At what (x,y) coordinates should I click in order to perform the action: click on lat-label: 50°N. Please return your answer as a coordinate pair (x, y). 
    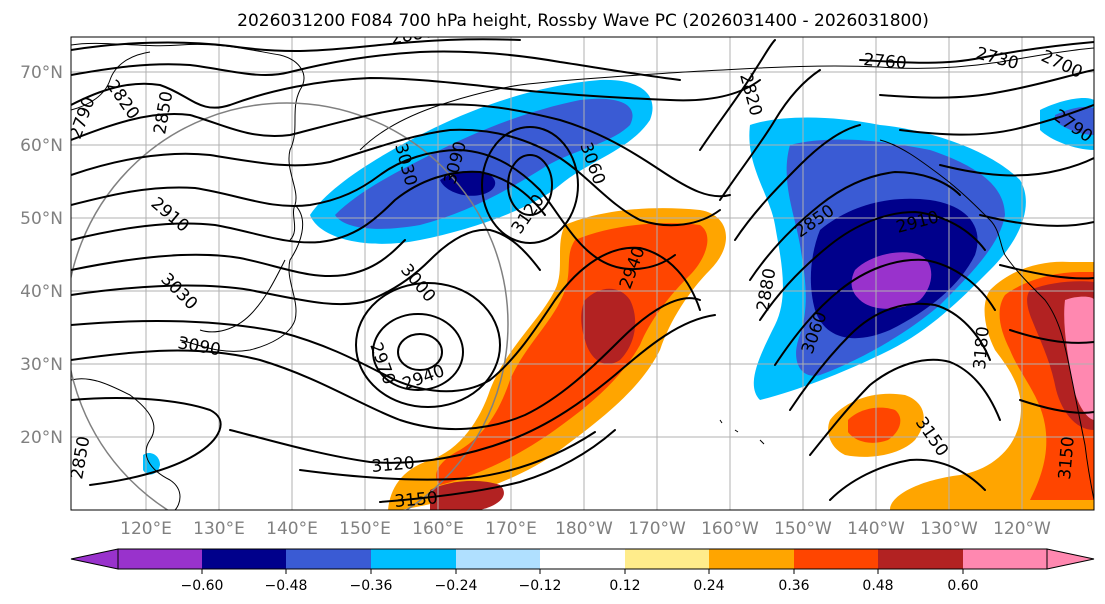
    Looking at the image, I should click on (41, 219).